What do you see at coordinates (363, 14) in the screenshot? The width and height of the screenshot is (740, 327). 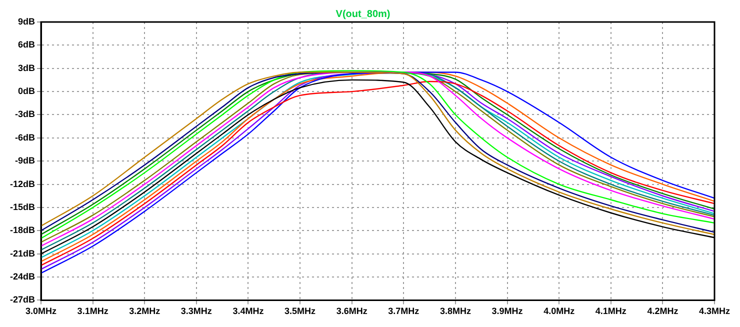 I see `chart-title: V(out_80m)` at bounding box center [363, 14].